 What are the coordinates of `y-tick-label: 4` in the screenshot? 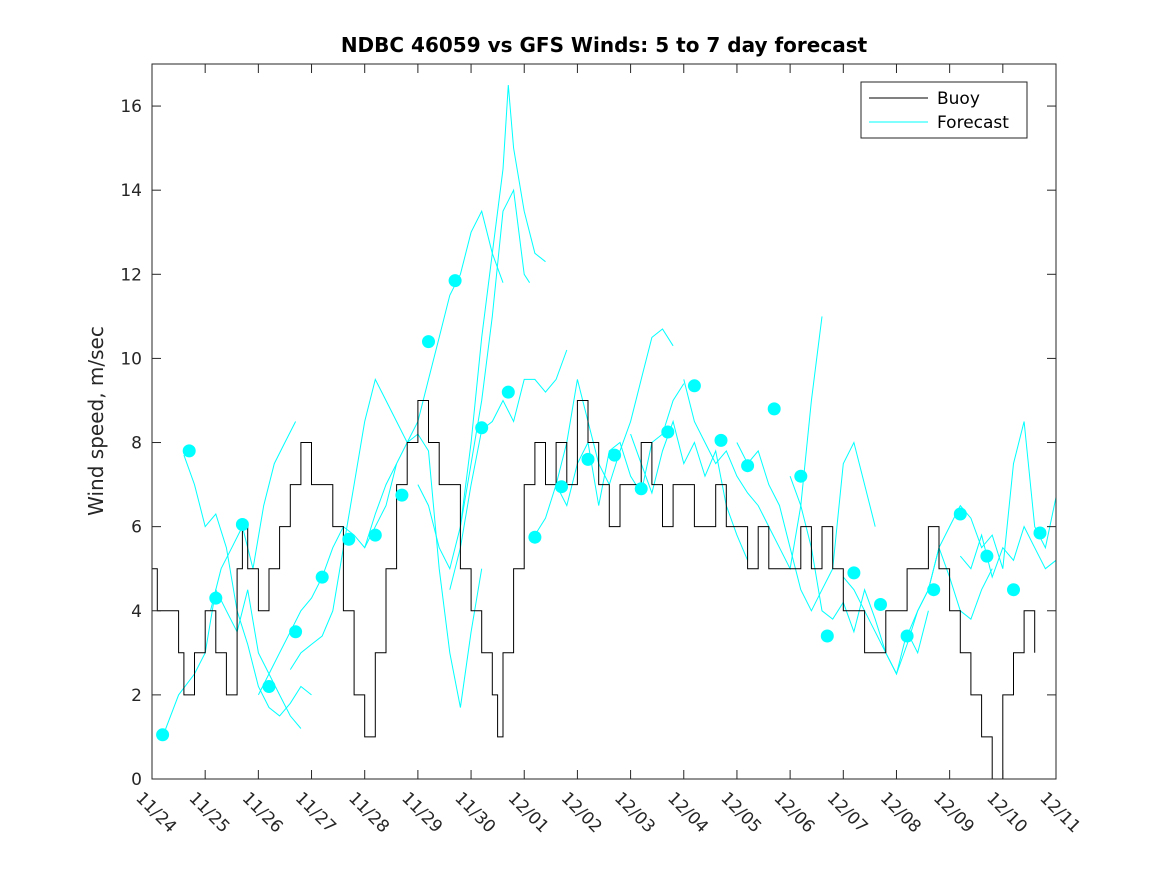 It's located at (136, 612).